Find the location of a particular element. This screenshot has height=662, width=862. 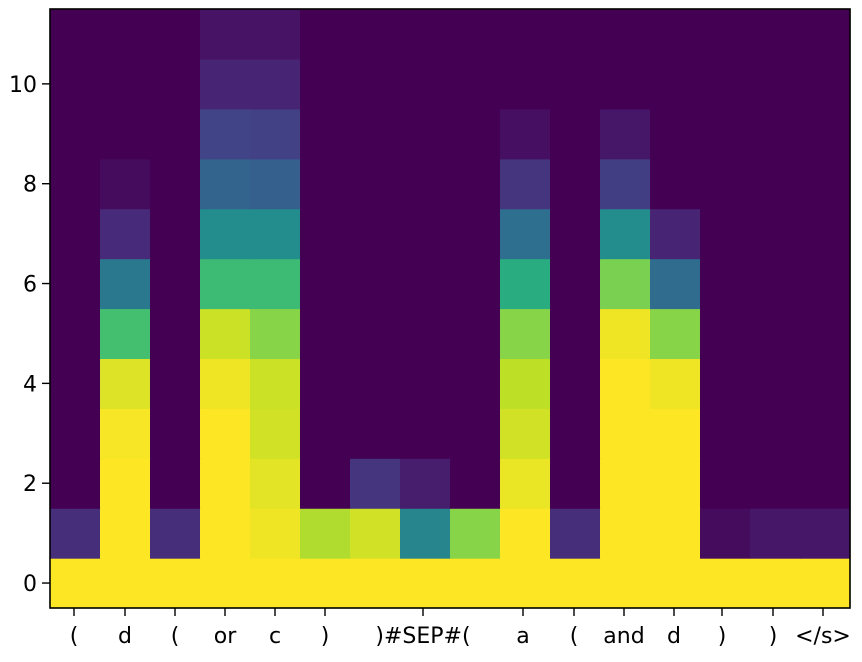

x-tick-label: c is located at coordinates (275, 636).